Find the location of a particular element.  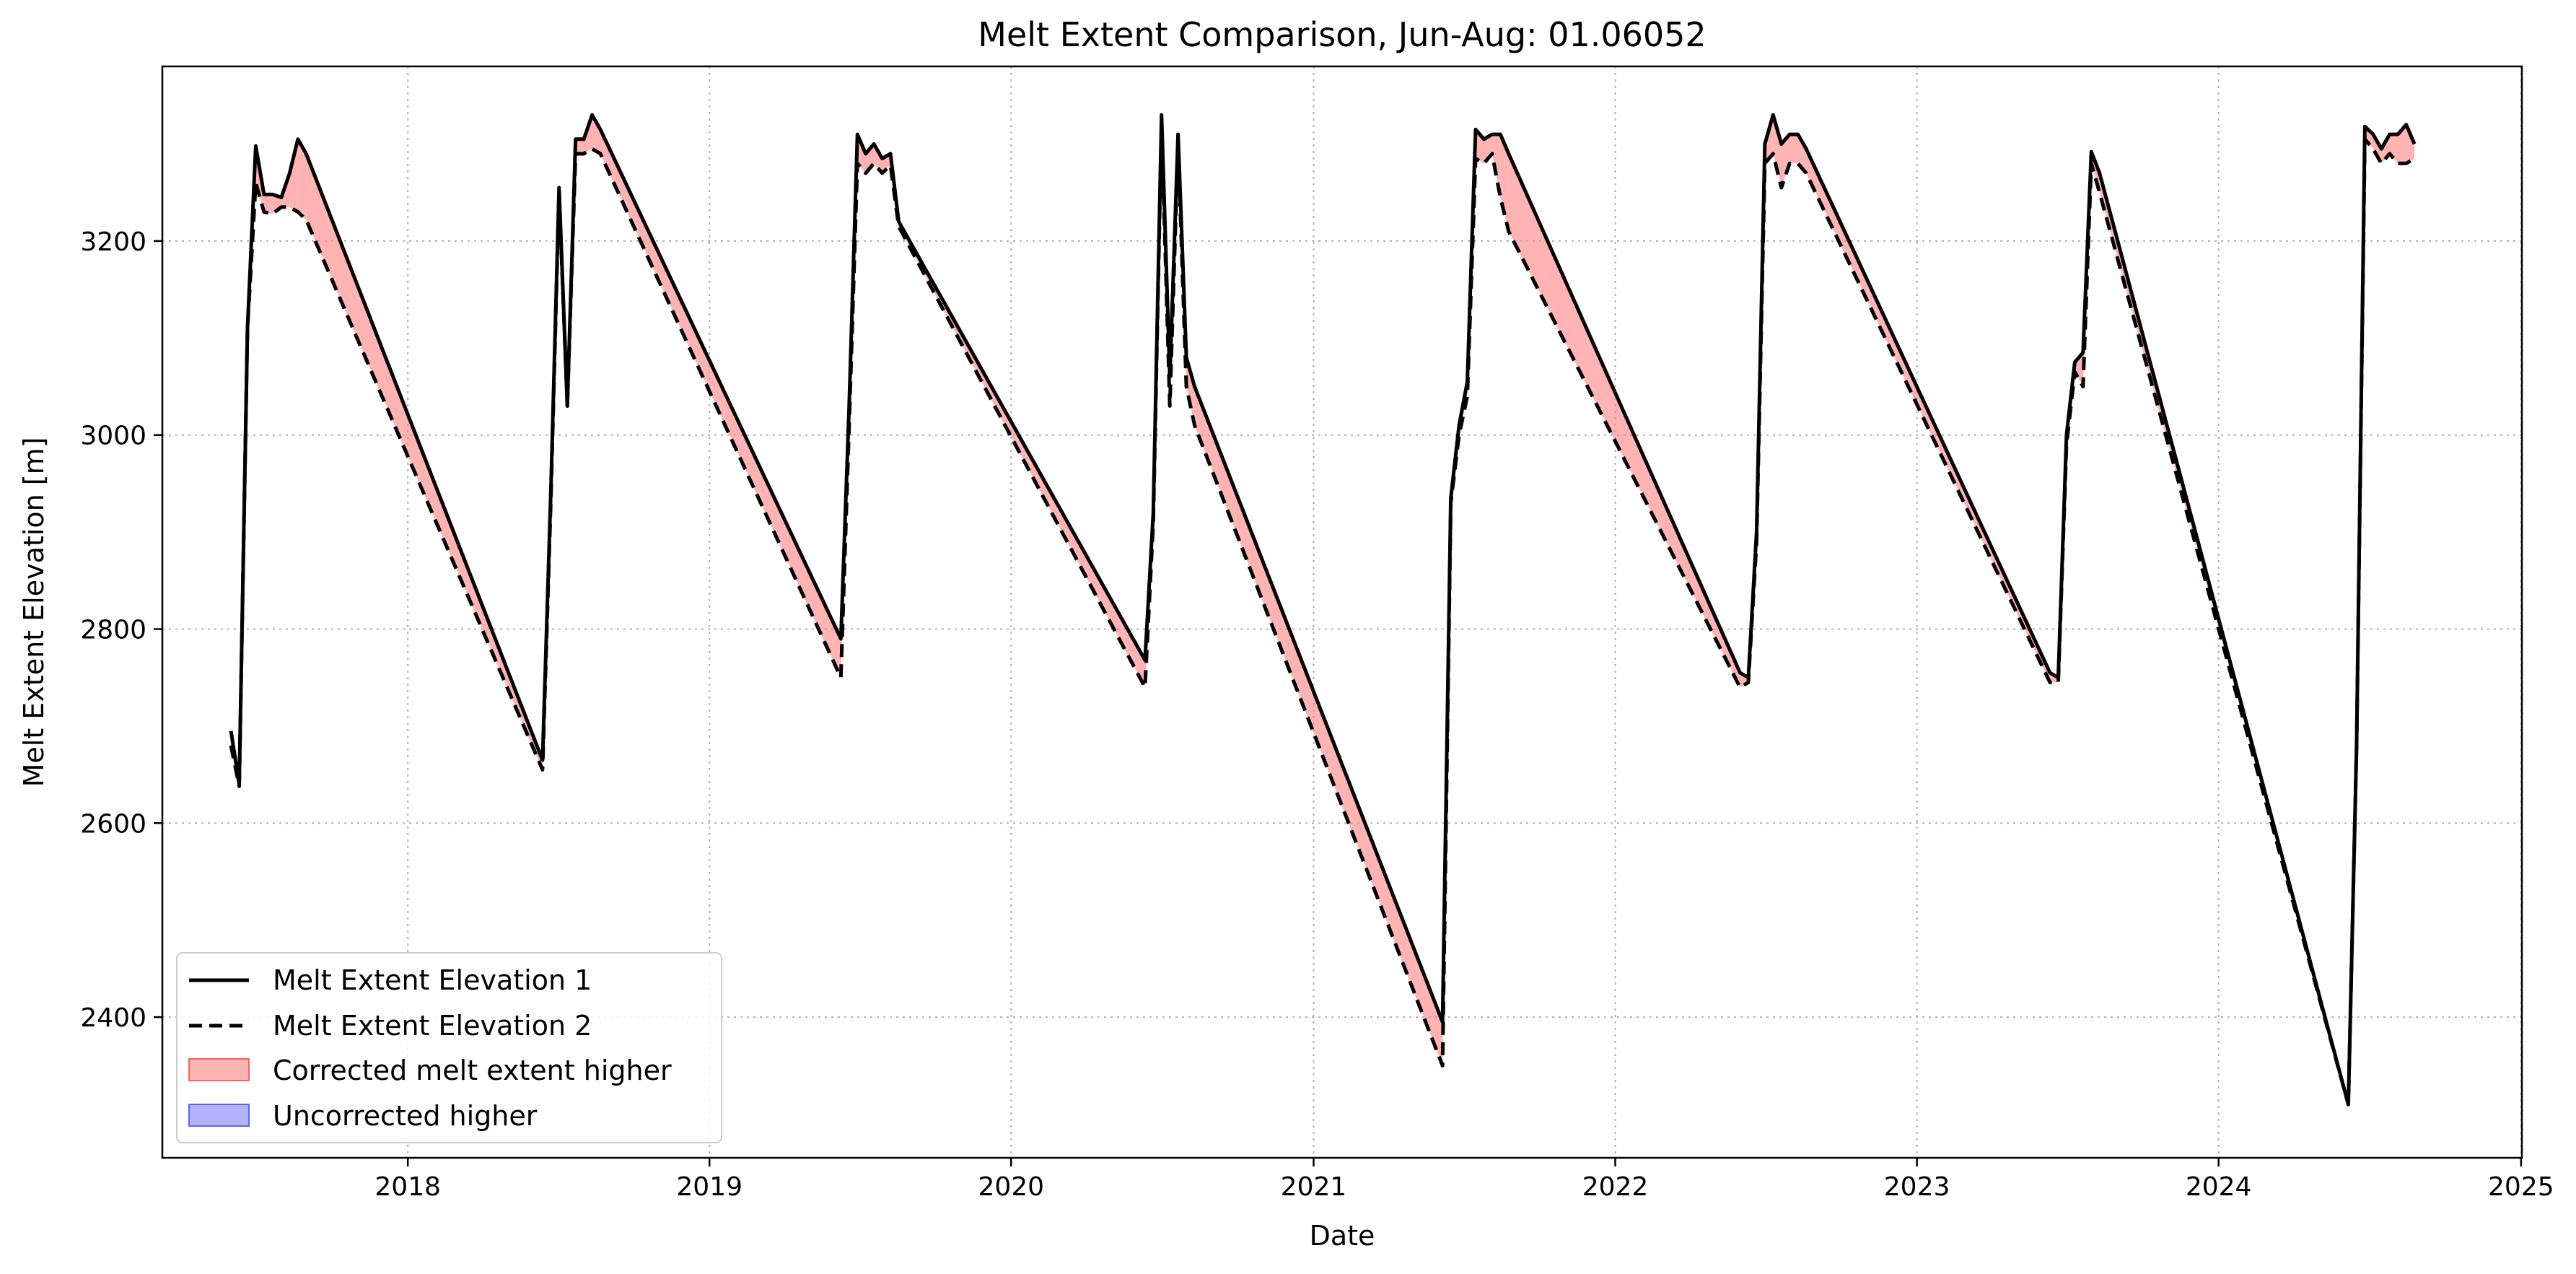

y-tick-label: 3000 is located at coordinates (113, 436).